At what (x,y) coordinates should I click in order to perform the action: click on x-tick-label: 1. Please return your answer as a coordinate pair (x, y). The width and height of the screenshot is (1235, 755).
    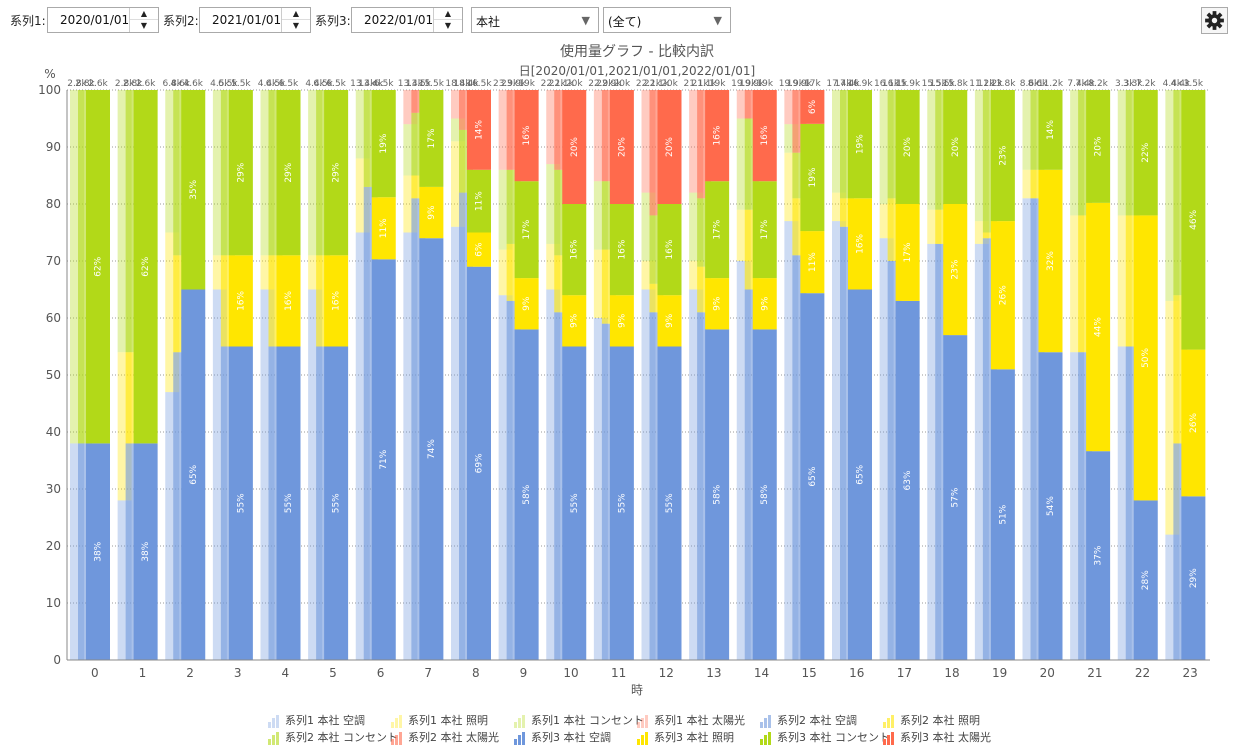
    Looking at the image, I should click on (143, 673).